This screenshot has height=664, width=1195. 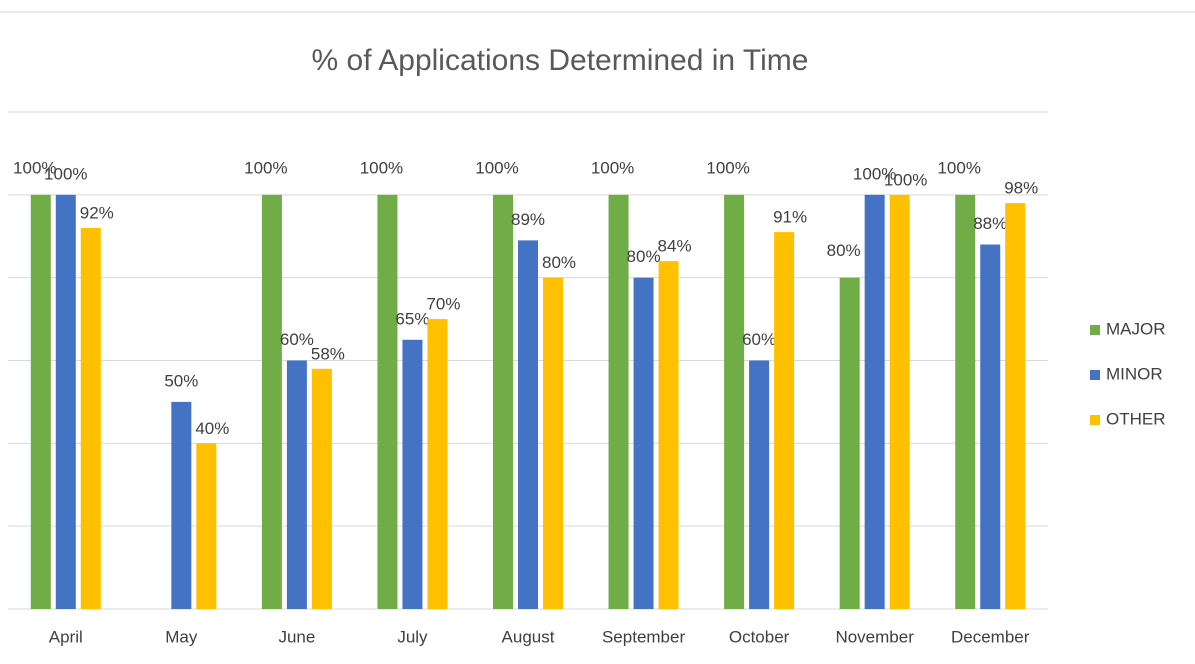 What do you see at coordinates (528, 636) in the screenshot?
I see `x-tick-label: August` at bounding box center [528, 636].